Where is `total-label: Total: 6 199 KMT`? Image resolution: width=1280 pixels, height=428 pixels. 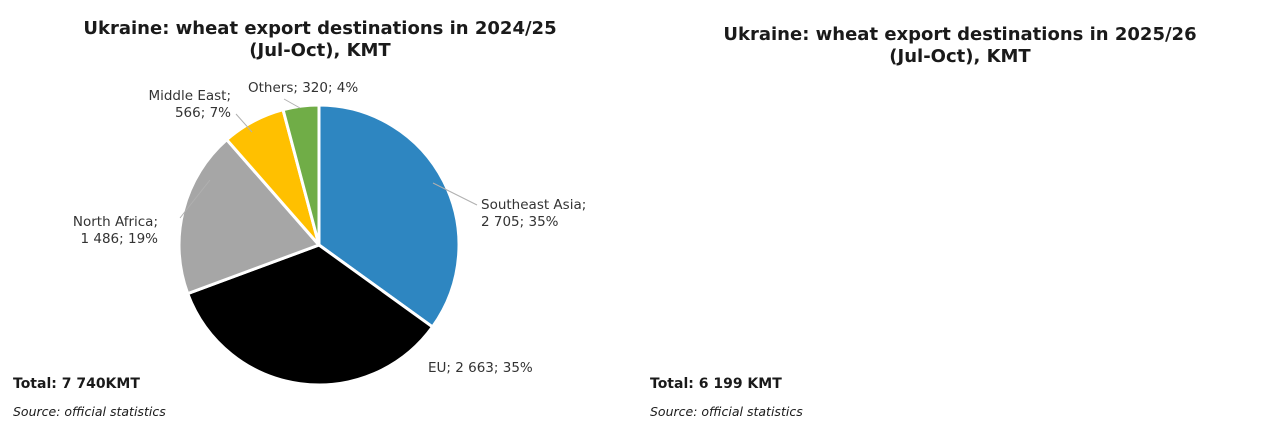
total-label: Total: 6 199 KMT is located at coordinates (716, 384).